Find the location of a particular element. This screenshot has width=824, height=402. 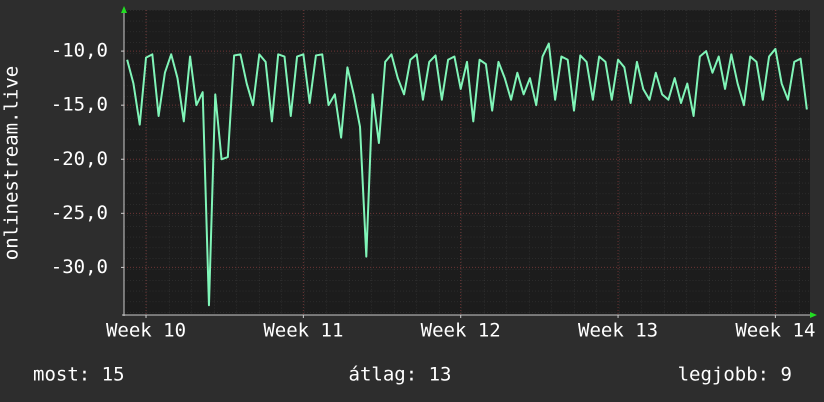

x-tick-label: Week 10 is located at coordinates (146, 331).